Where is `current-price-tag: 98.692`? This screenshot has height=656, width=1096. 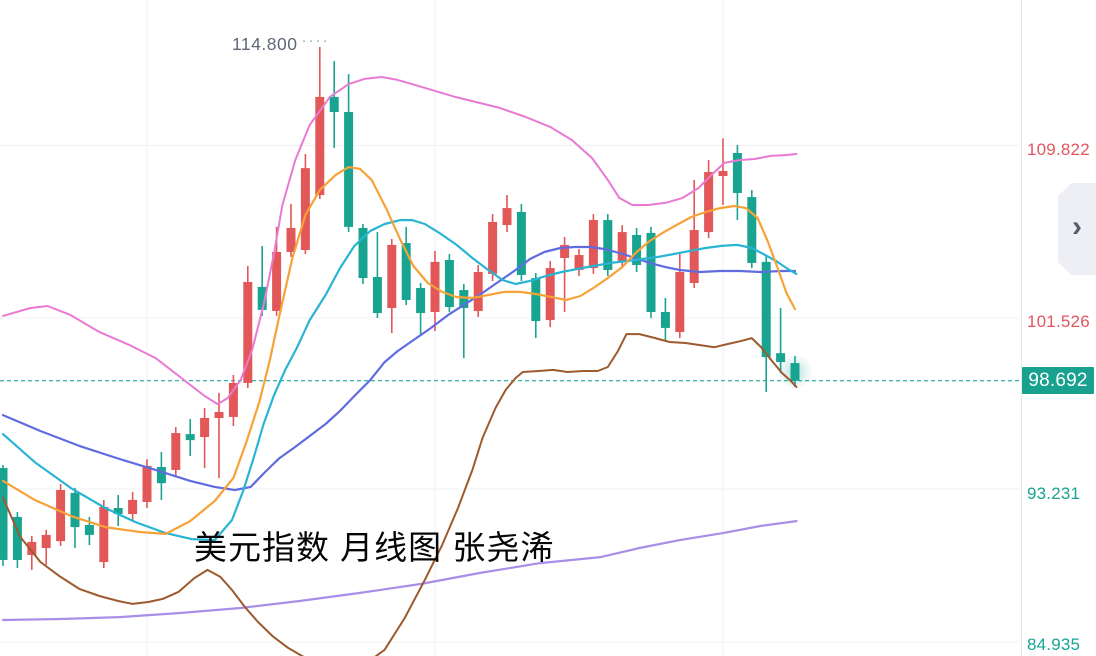
current-price-tag: 98.692 is located at coordinates (1058, 381).